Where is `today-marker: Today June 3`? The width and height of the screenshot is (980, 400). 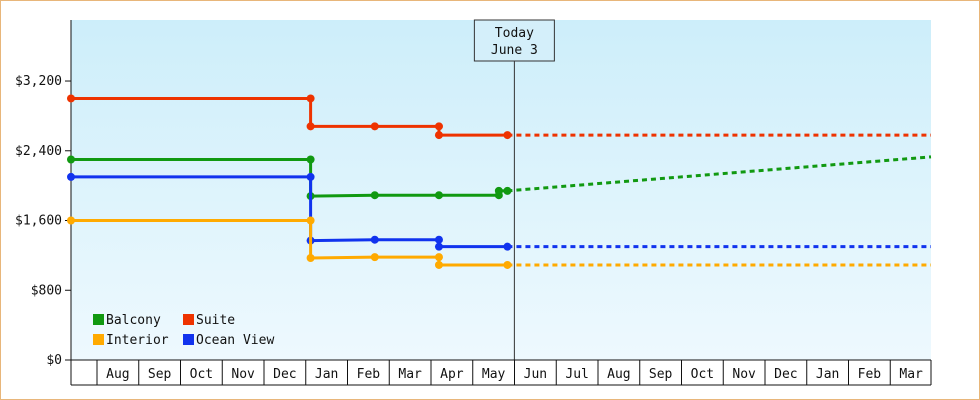 today-marker: Today June 3 is located at coordinates (514, 189).